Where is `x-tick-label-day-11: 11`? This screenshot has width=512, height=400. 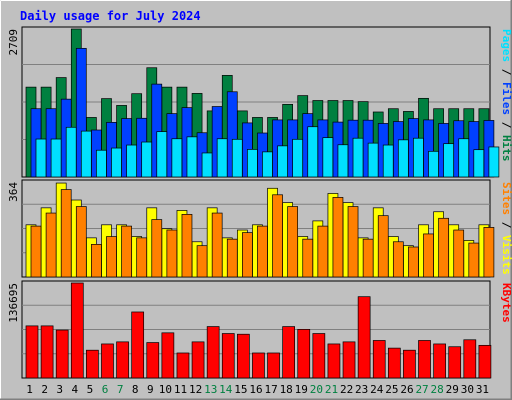 x-tick-label-day-11: 11 is located at coordinates (180, 389).